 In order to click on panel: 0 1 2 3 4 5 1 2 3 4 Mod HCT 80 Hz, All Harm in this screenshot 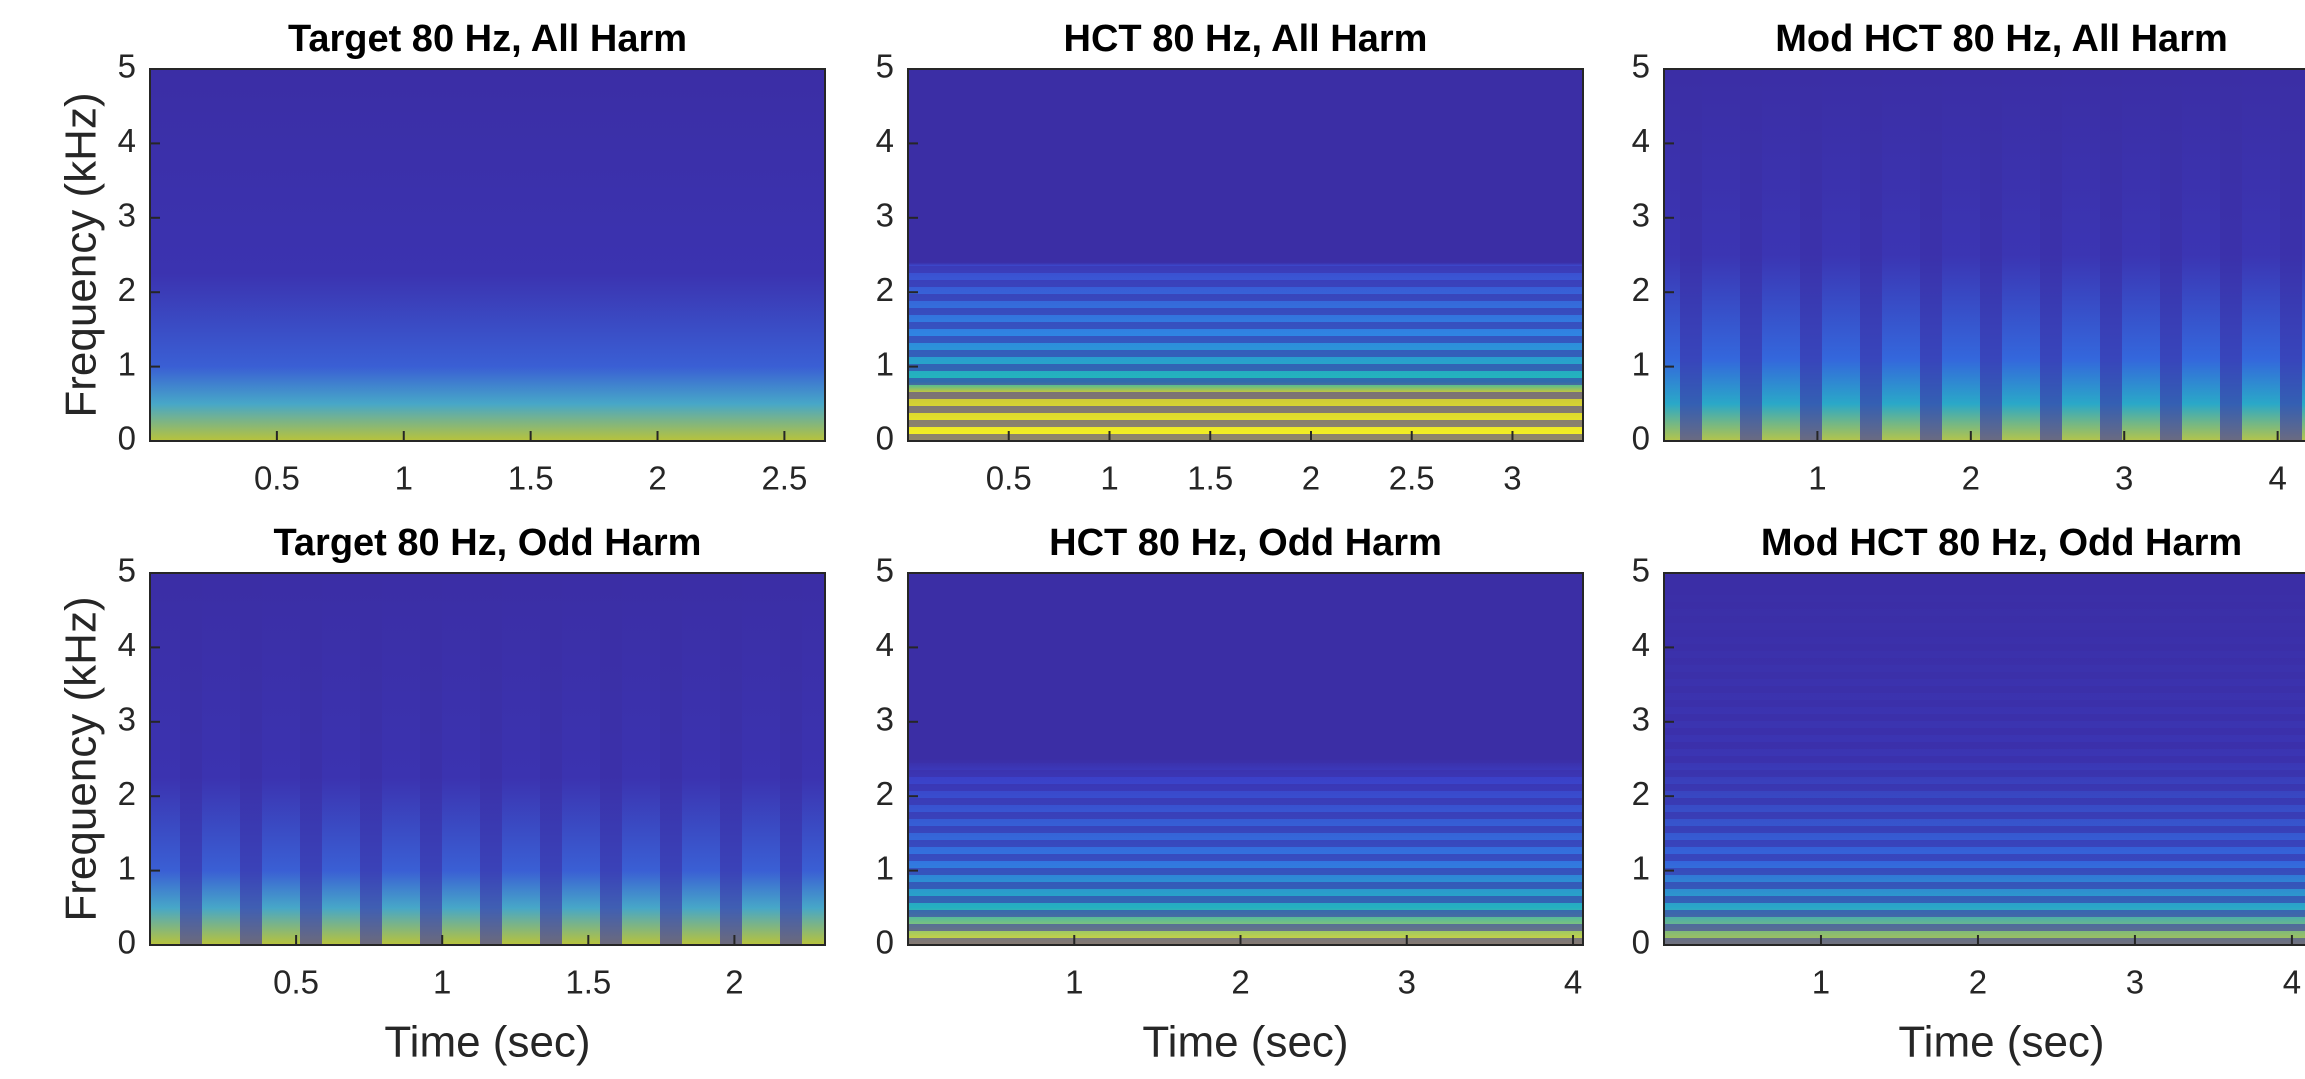, I will do `click(1968, 257)`.